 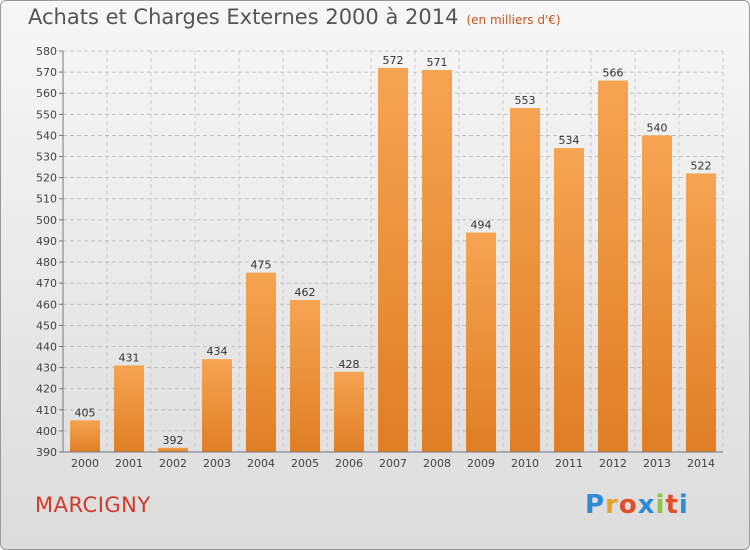 What do you see at coordinates (46, 346) in the screenshot?
I see `y-tick-label: 440` at bounding box center [46, 346].